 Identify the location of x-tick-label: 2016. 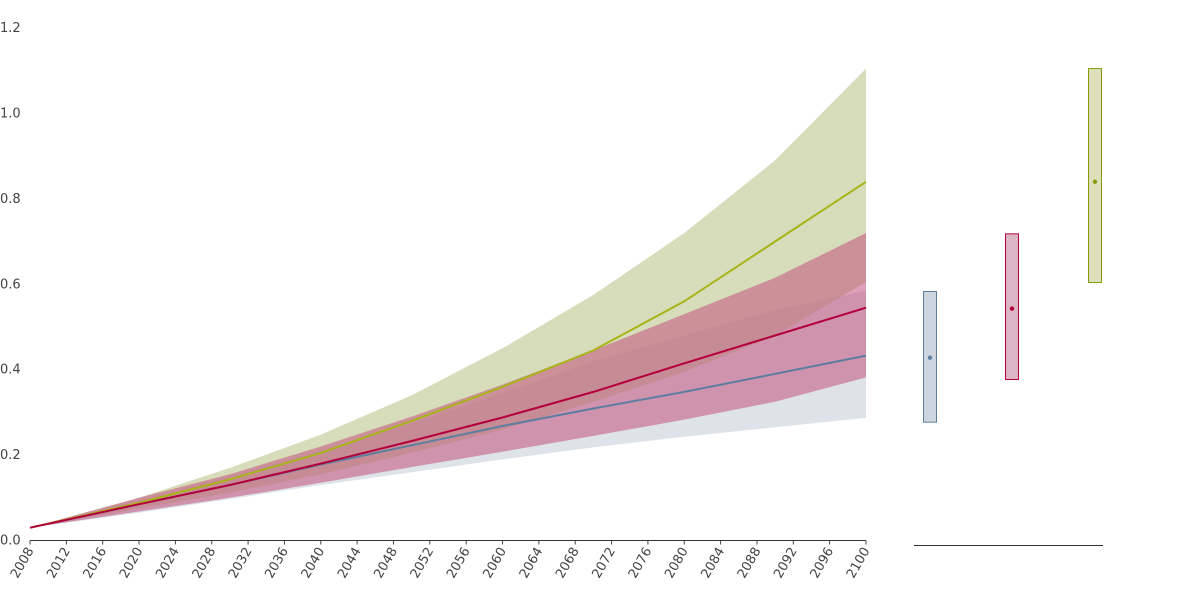
(96, 563).